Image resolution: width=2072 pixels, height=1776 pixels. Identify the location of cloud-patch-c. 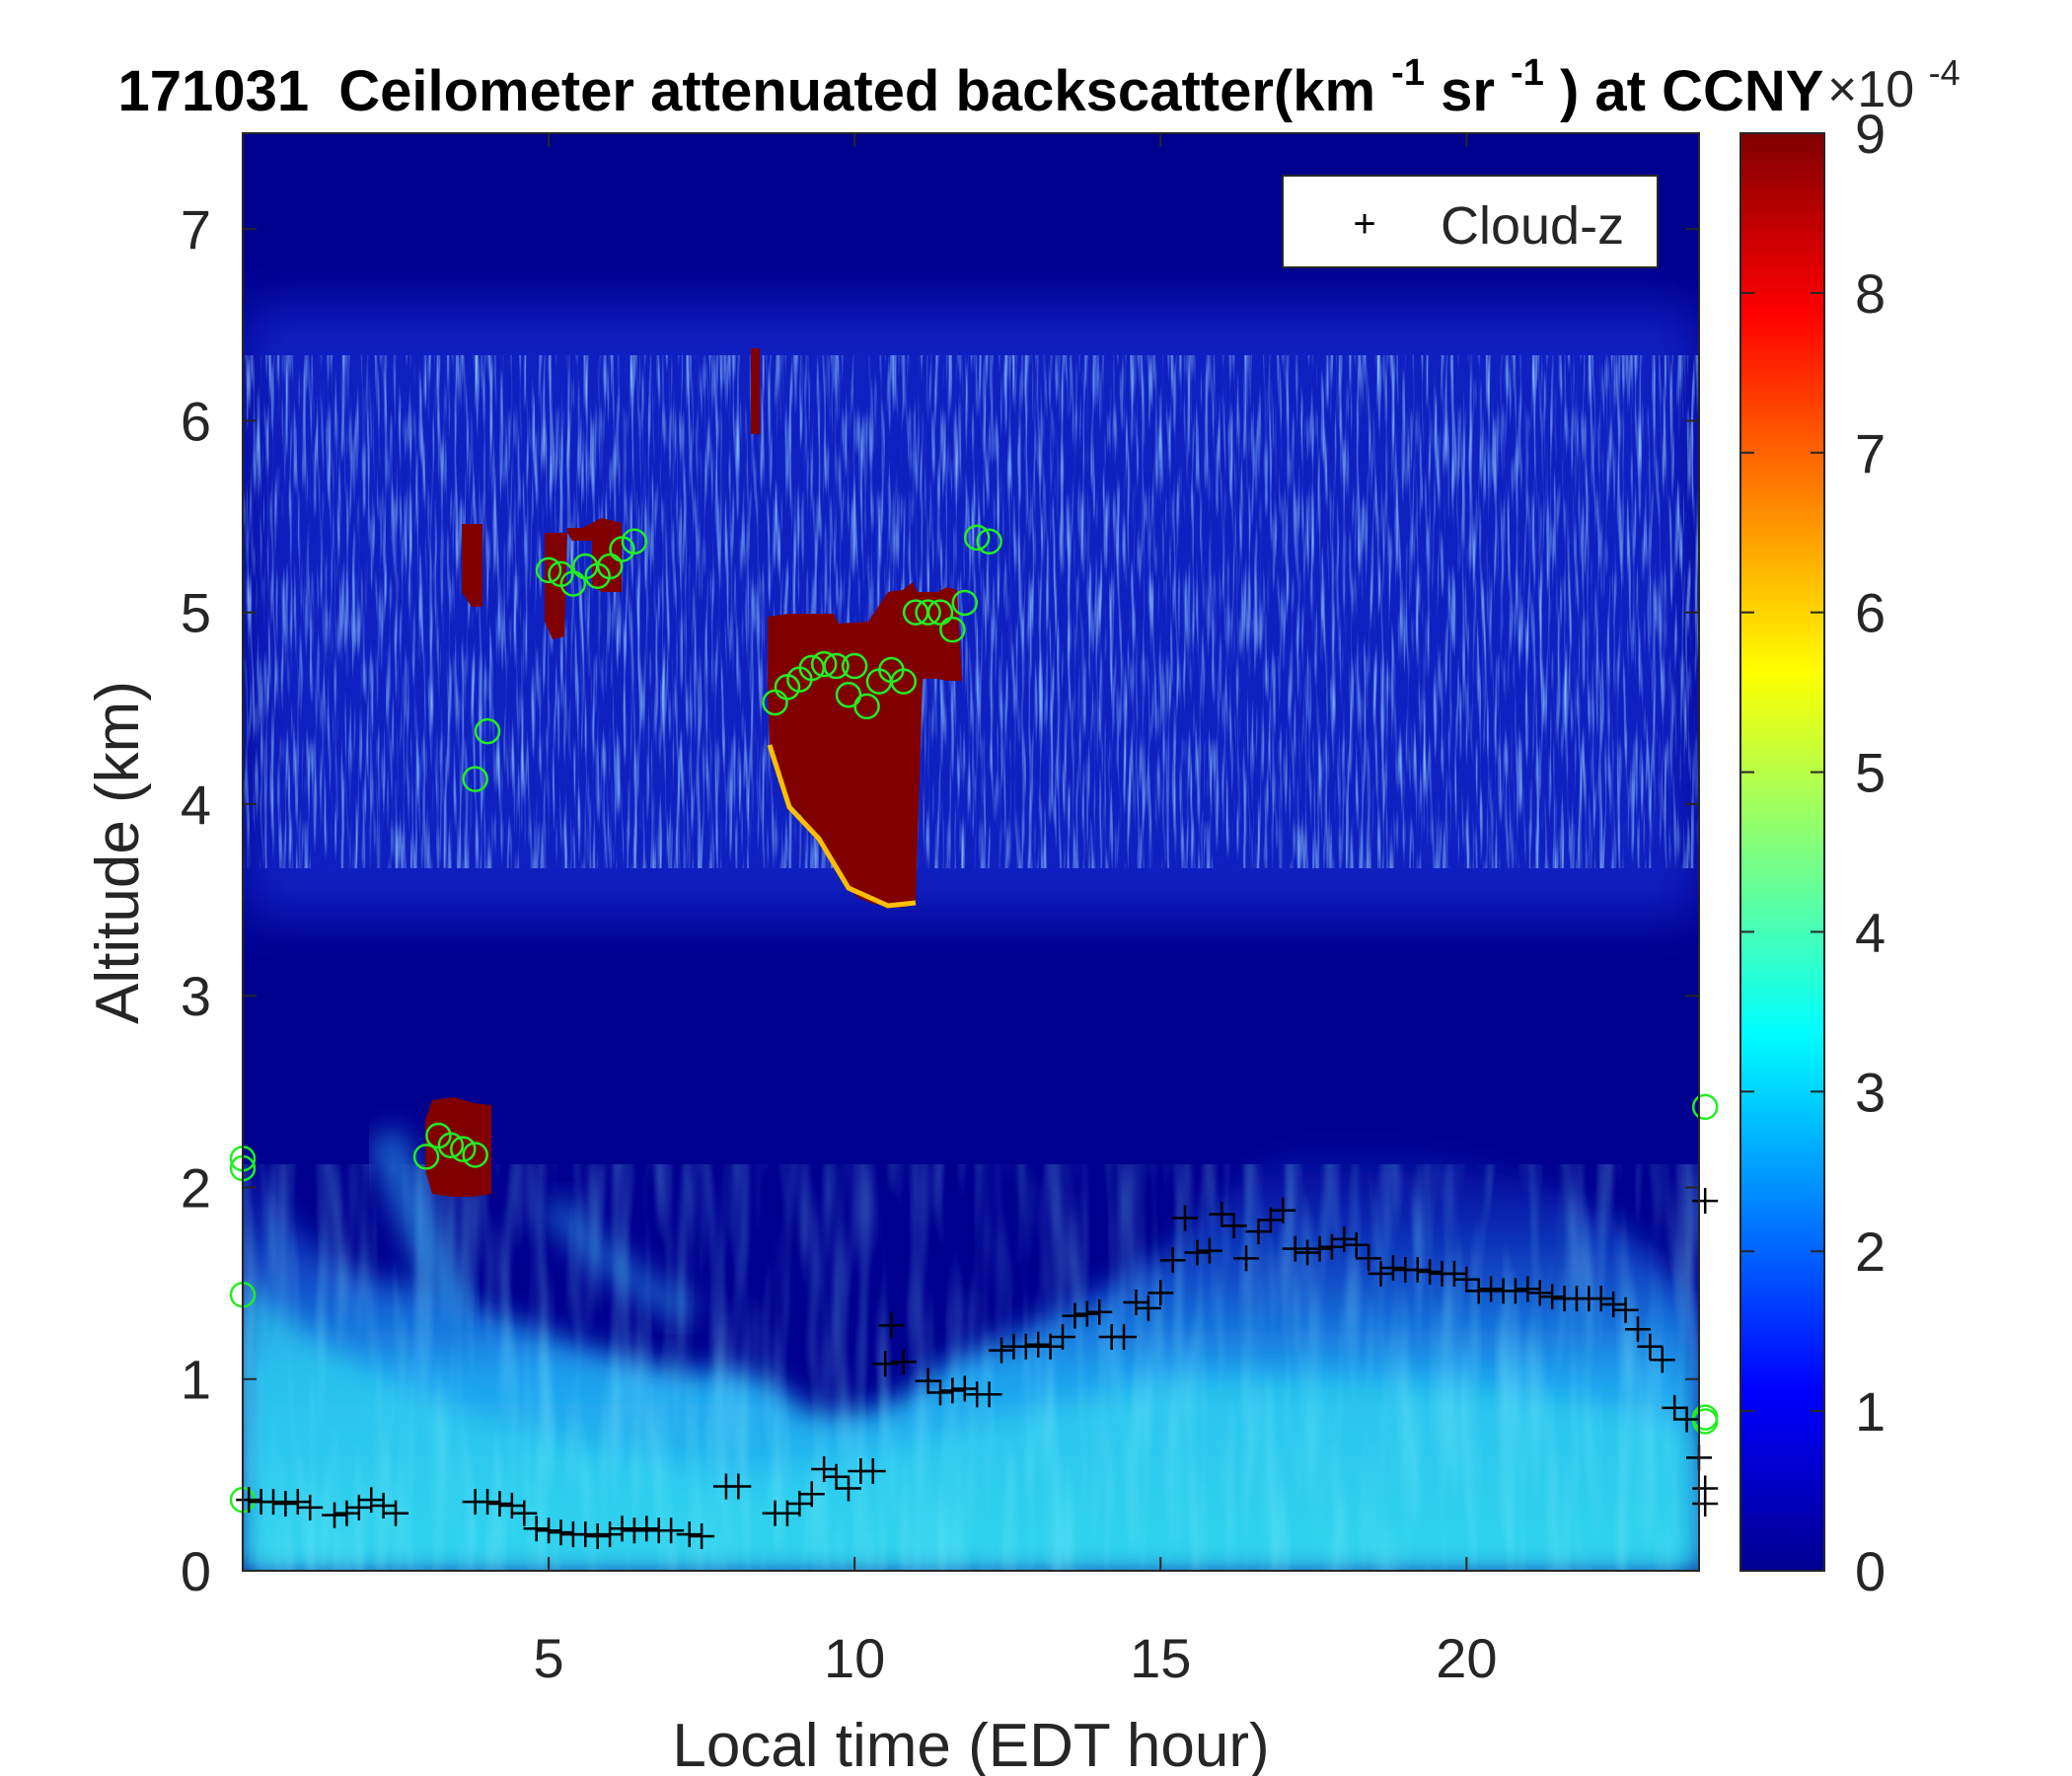
(584, 578).